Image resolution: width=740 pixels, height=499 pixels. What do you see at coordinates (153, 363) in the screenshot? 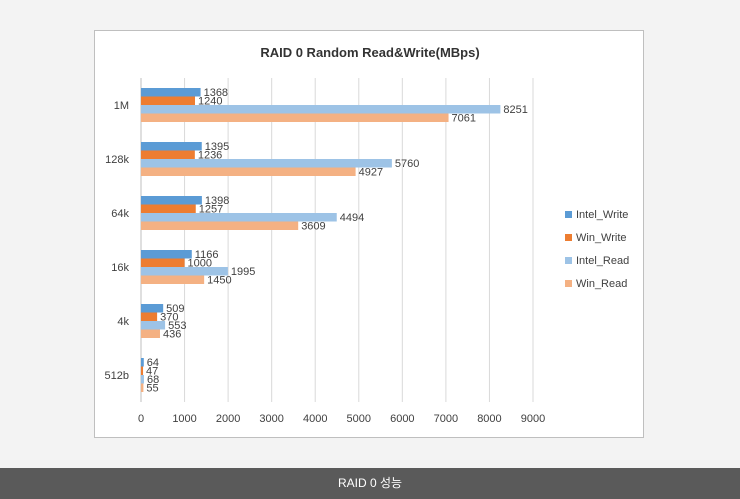
I see `data-label: 64` at bounding box center [153, 363].